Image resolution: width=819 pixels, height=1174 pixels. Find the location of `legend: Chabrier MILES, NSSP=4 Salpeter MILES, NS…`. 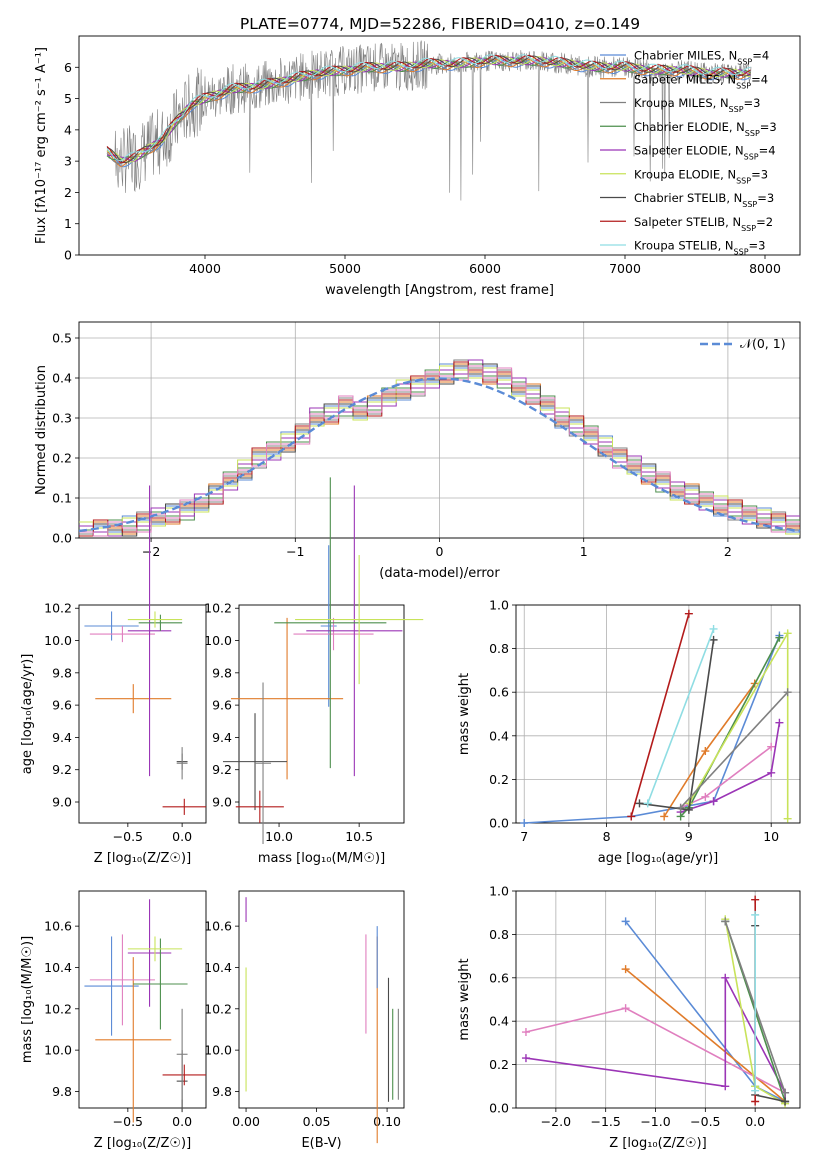

legend: Chabrier MILES, NSSP=4 Salpeter MILES, NS… is located at coordinates (688, 153).